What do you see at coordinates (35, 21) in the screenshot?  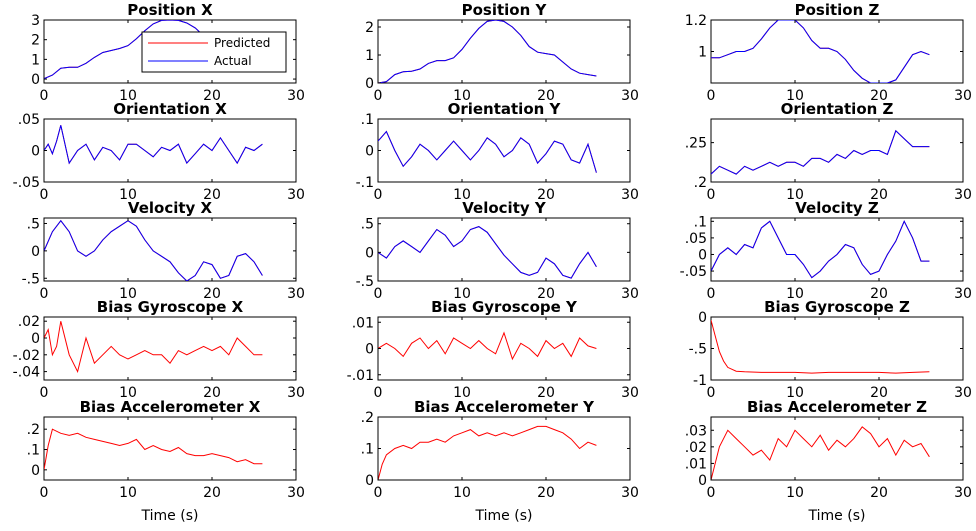 I see `position-x-ytick-label: 3` at bounding box center [35, 21].